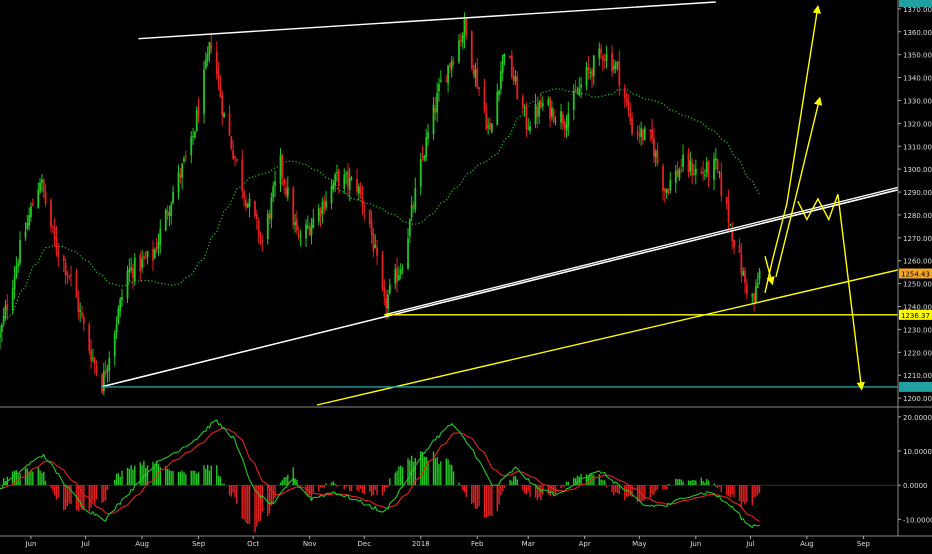 The image size is (932, 554). Describe the element at coordinates (917, 399) in the screenshot. I see `price-tick-label: 1200.00` at that location.